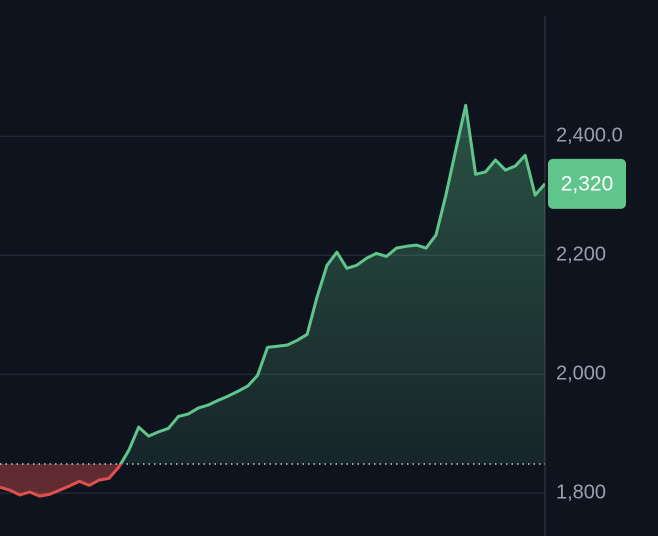 This screenshot has height=536, width=658. I want to click on area-down, so click(272, 480).